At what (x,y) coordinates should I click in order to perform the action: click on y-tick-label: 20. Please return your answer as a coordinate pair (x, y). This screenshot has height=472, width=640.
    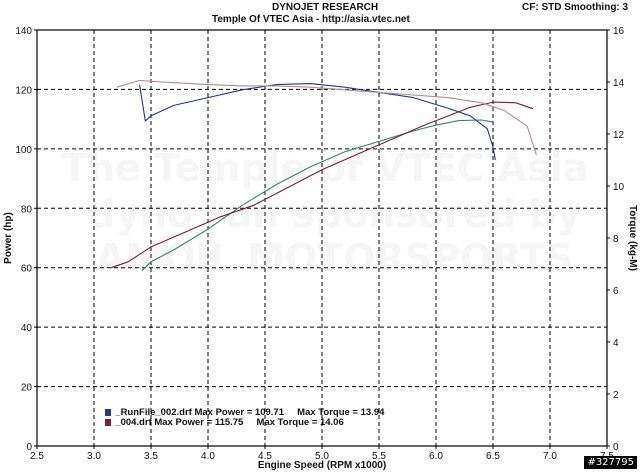
    Looking at the image, I should click on (27, 388).